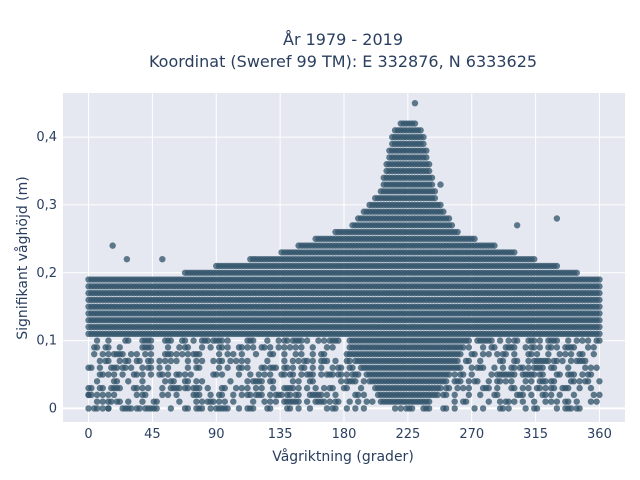 This screenshot has height=480, width=640. What do you see at coordinates (46, 273) in the screenshot?
I see `y-tick-label: 0,2` at bounding box center [46, 273].